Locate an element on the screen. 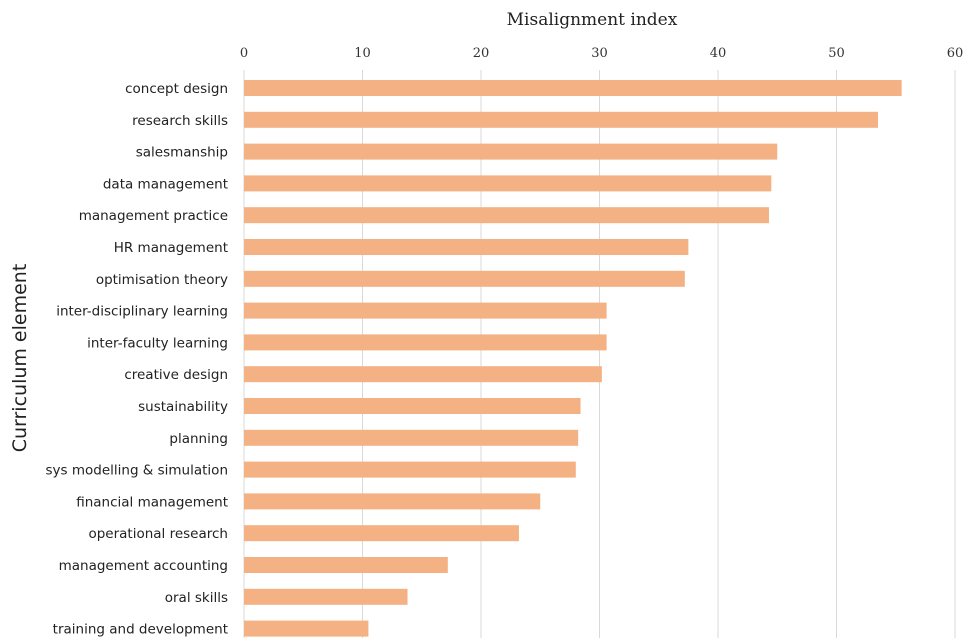 The height and width of the screenshot is (638, 968). x-tick-label: 30 is located at coordinates (599, 53).